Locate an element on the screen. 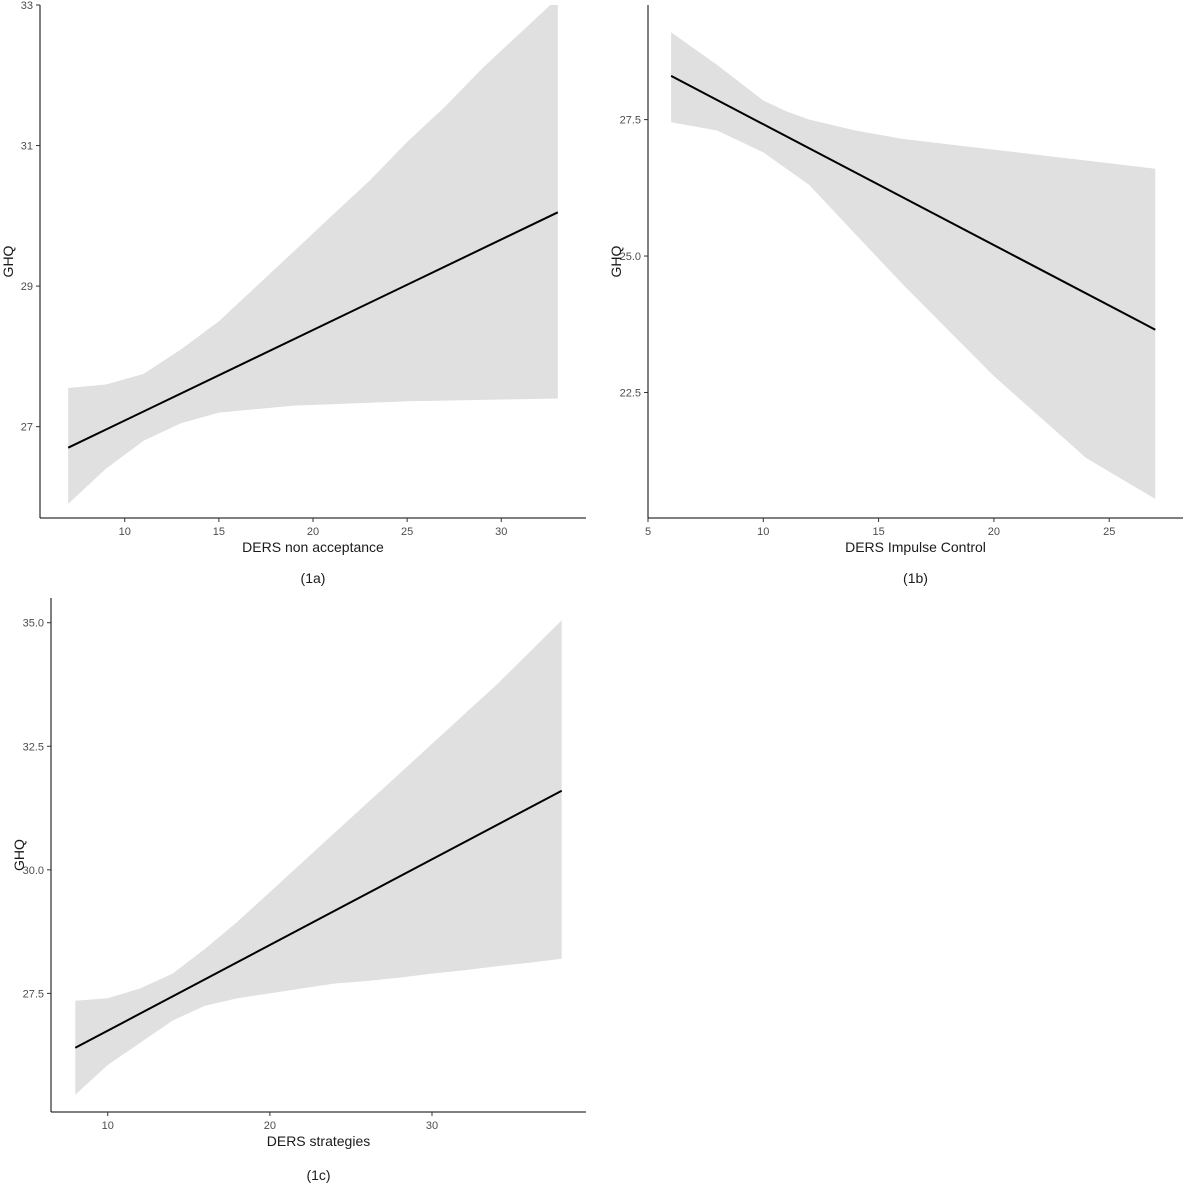 This screenshot has height=1185, width=1186. chart-1a-x-tick-label: 15 is located at coordinates (219, 532).